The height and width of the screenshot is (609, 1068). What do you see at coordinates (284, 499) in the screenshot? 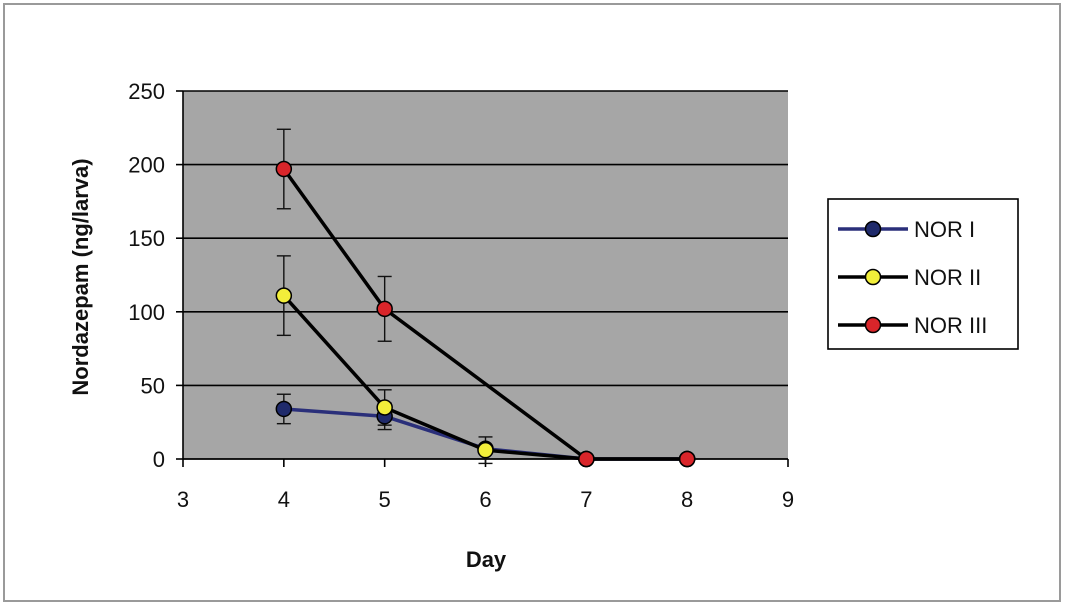
I see `x-tick-label: 4` at bounding box center [284, 499].